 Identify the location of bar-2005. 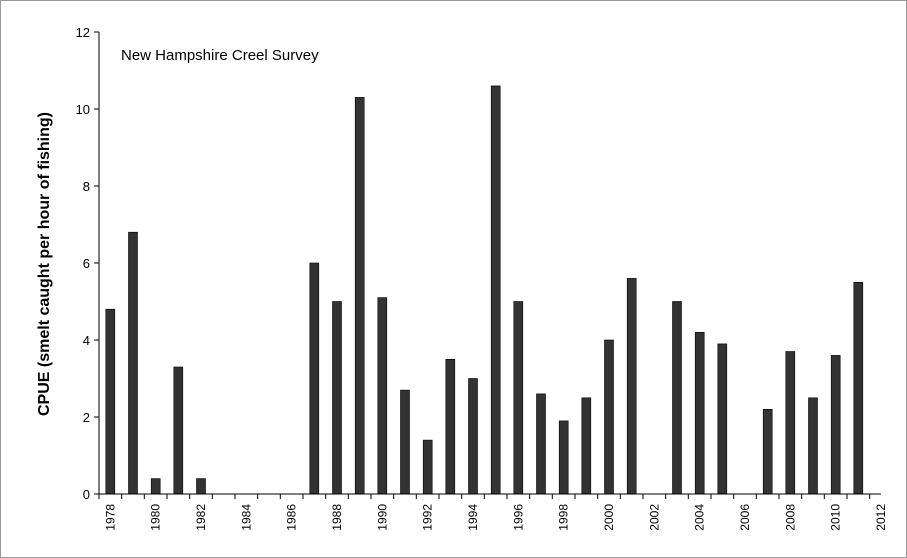
(722, 419).